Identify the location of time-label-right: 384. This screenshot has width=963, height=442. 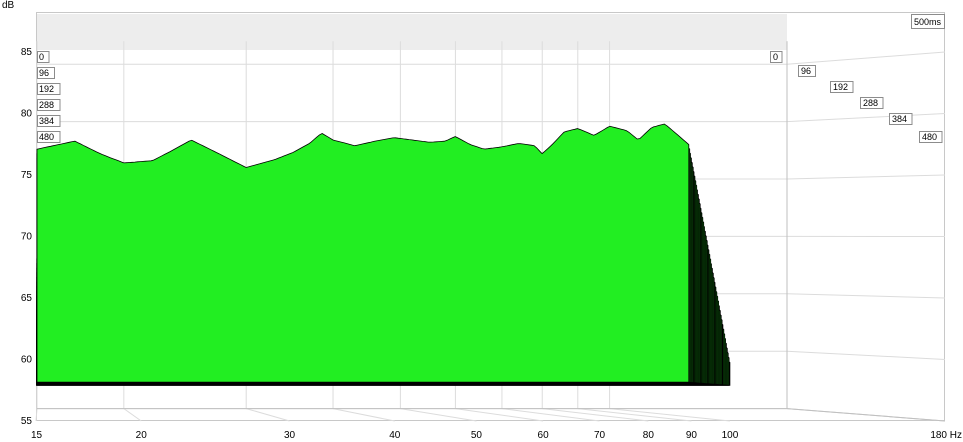
(901, 119).